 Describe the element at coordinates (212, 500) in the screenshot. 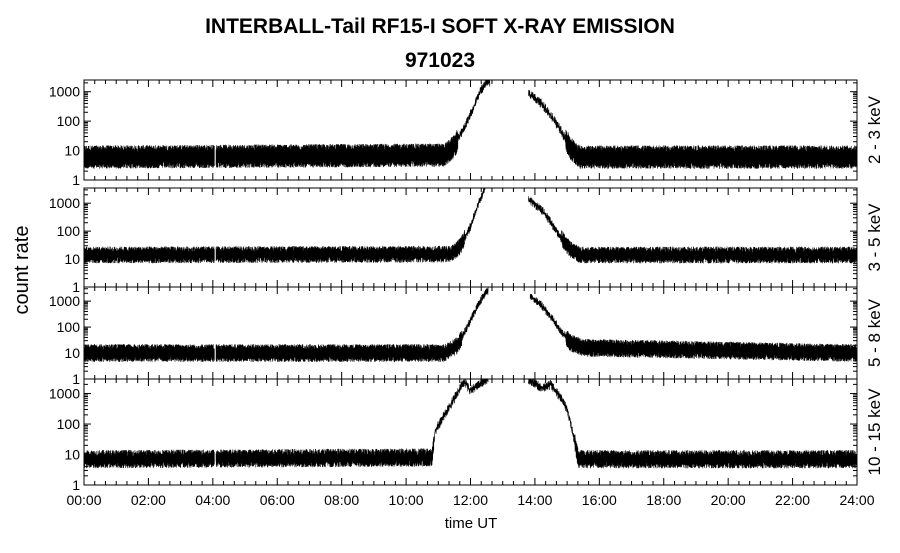

I see `x-tick-label: 04:00` at that location.